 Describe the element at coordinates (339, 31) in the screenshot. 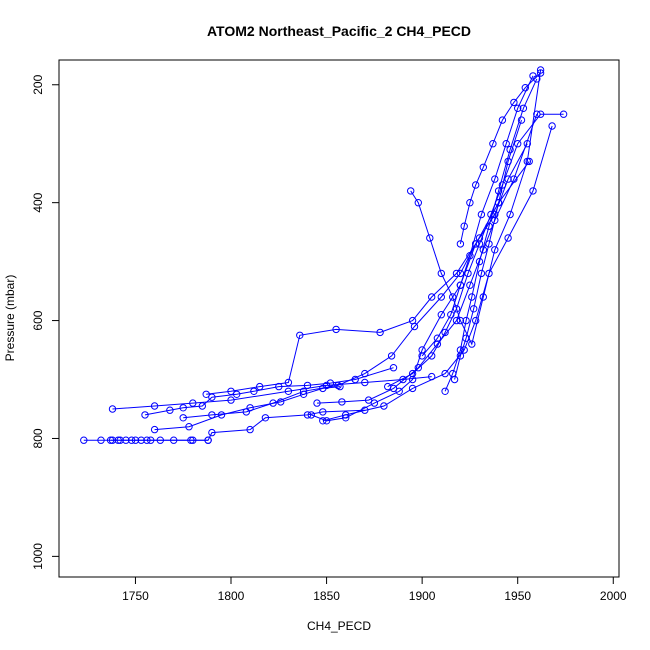

I see `chart-title: ATOM2 Northeast_Pacific_2 CH4_PECD` at that location.